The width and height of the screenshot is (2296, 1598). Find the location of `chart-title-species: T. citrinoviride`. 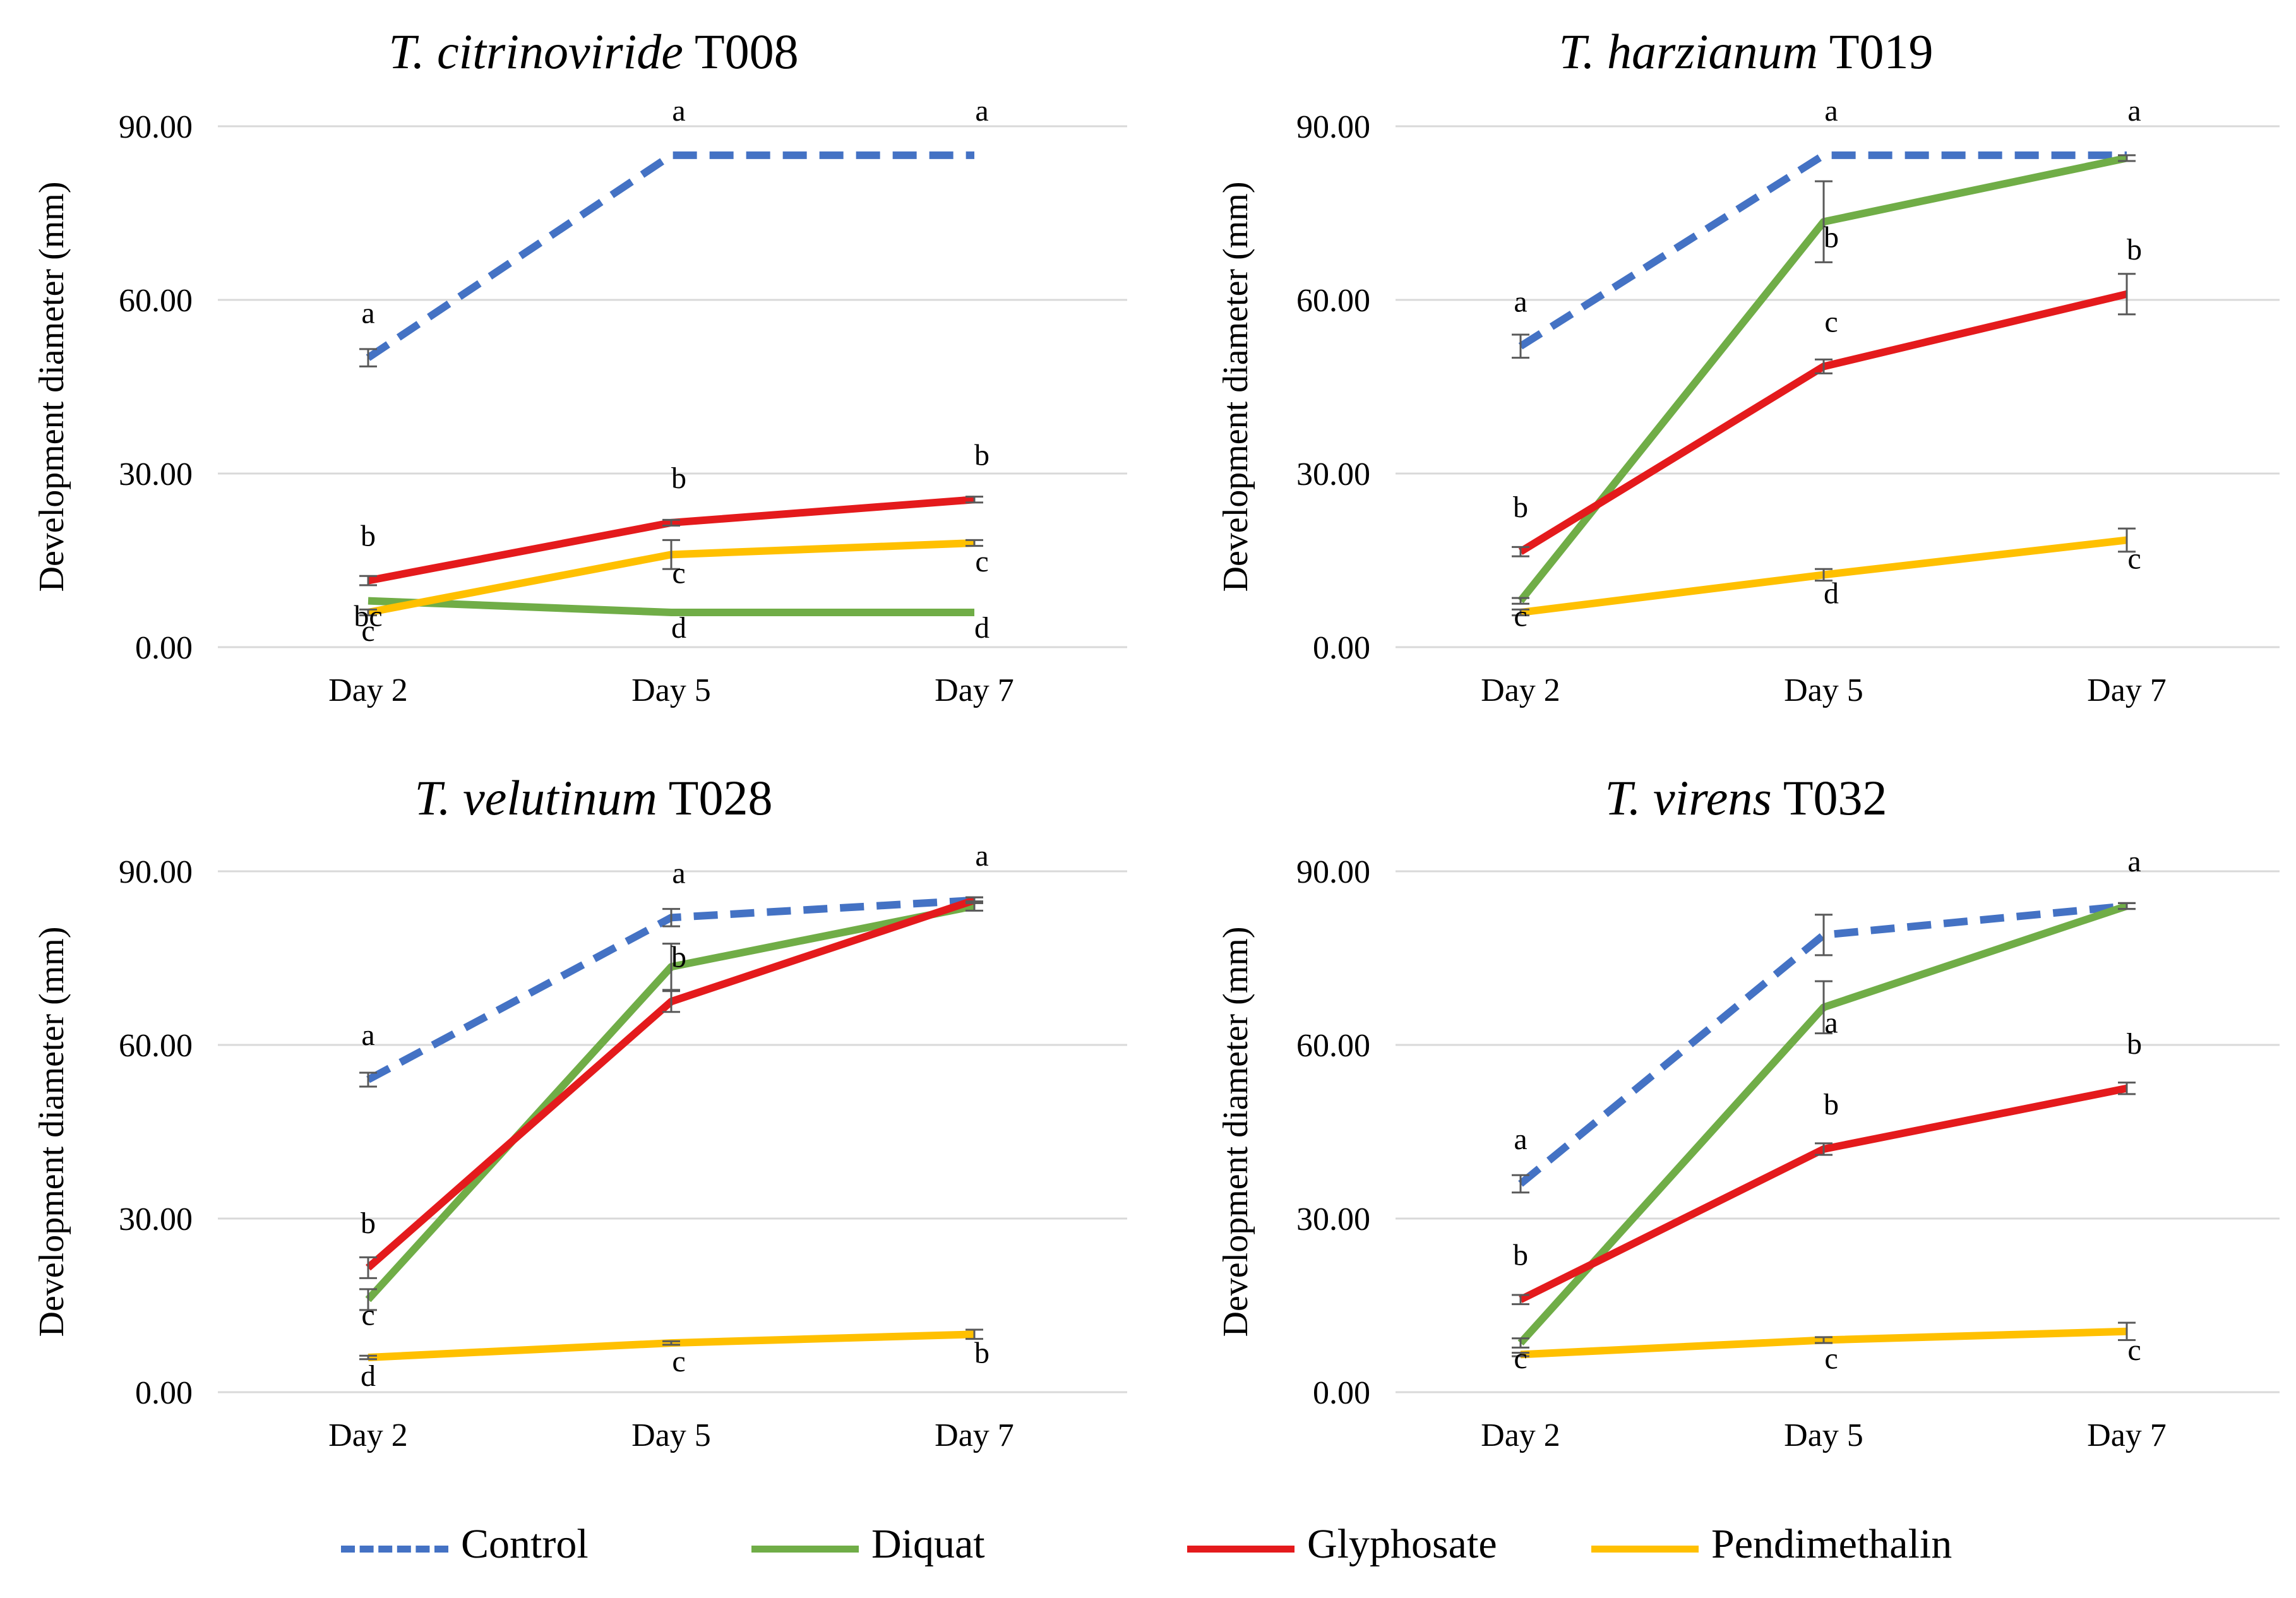

chart-title-species: T. citrinoviride is located at coordinates (535, 52).